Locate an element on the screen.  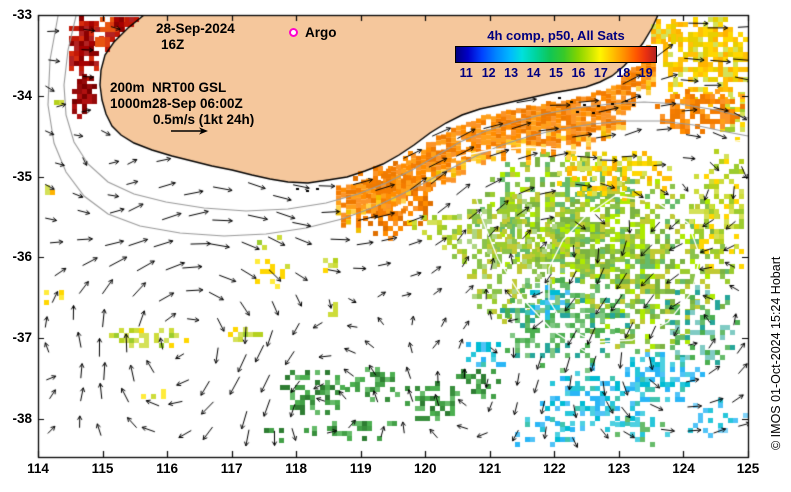
y-axis-tick-label: -35 is located at coordinates (22, 176).